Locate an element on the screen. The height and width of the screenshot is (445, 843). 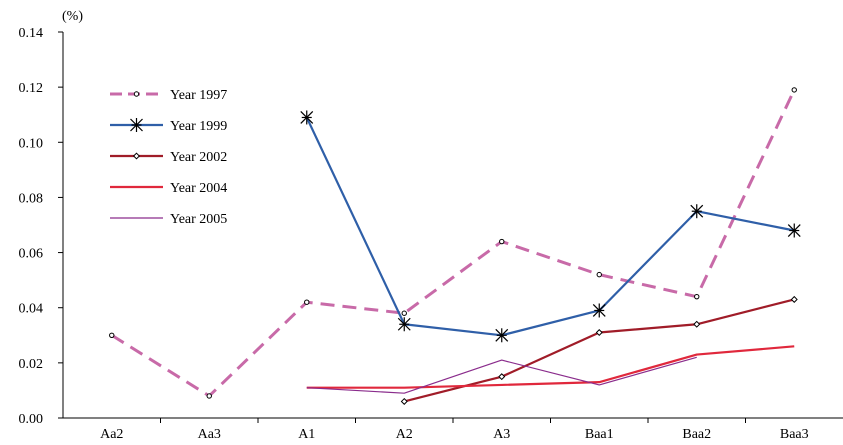
x-tick-label: Baa3 is located at coordinates (794, 434).